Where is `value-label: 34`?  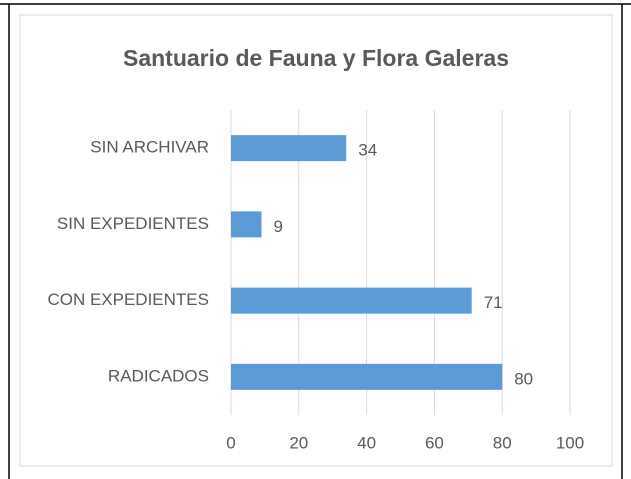
value-label: 34 is located at coordinates (367, 150).